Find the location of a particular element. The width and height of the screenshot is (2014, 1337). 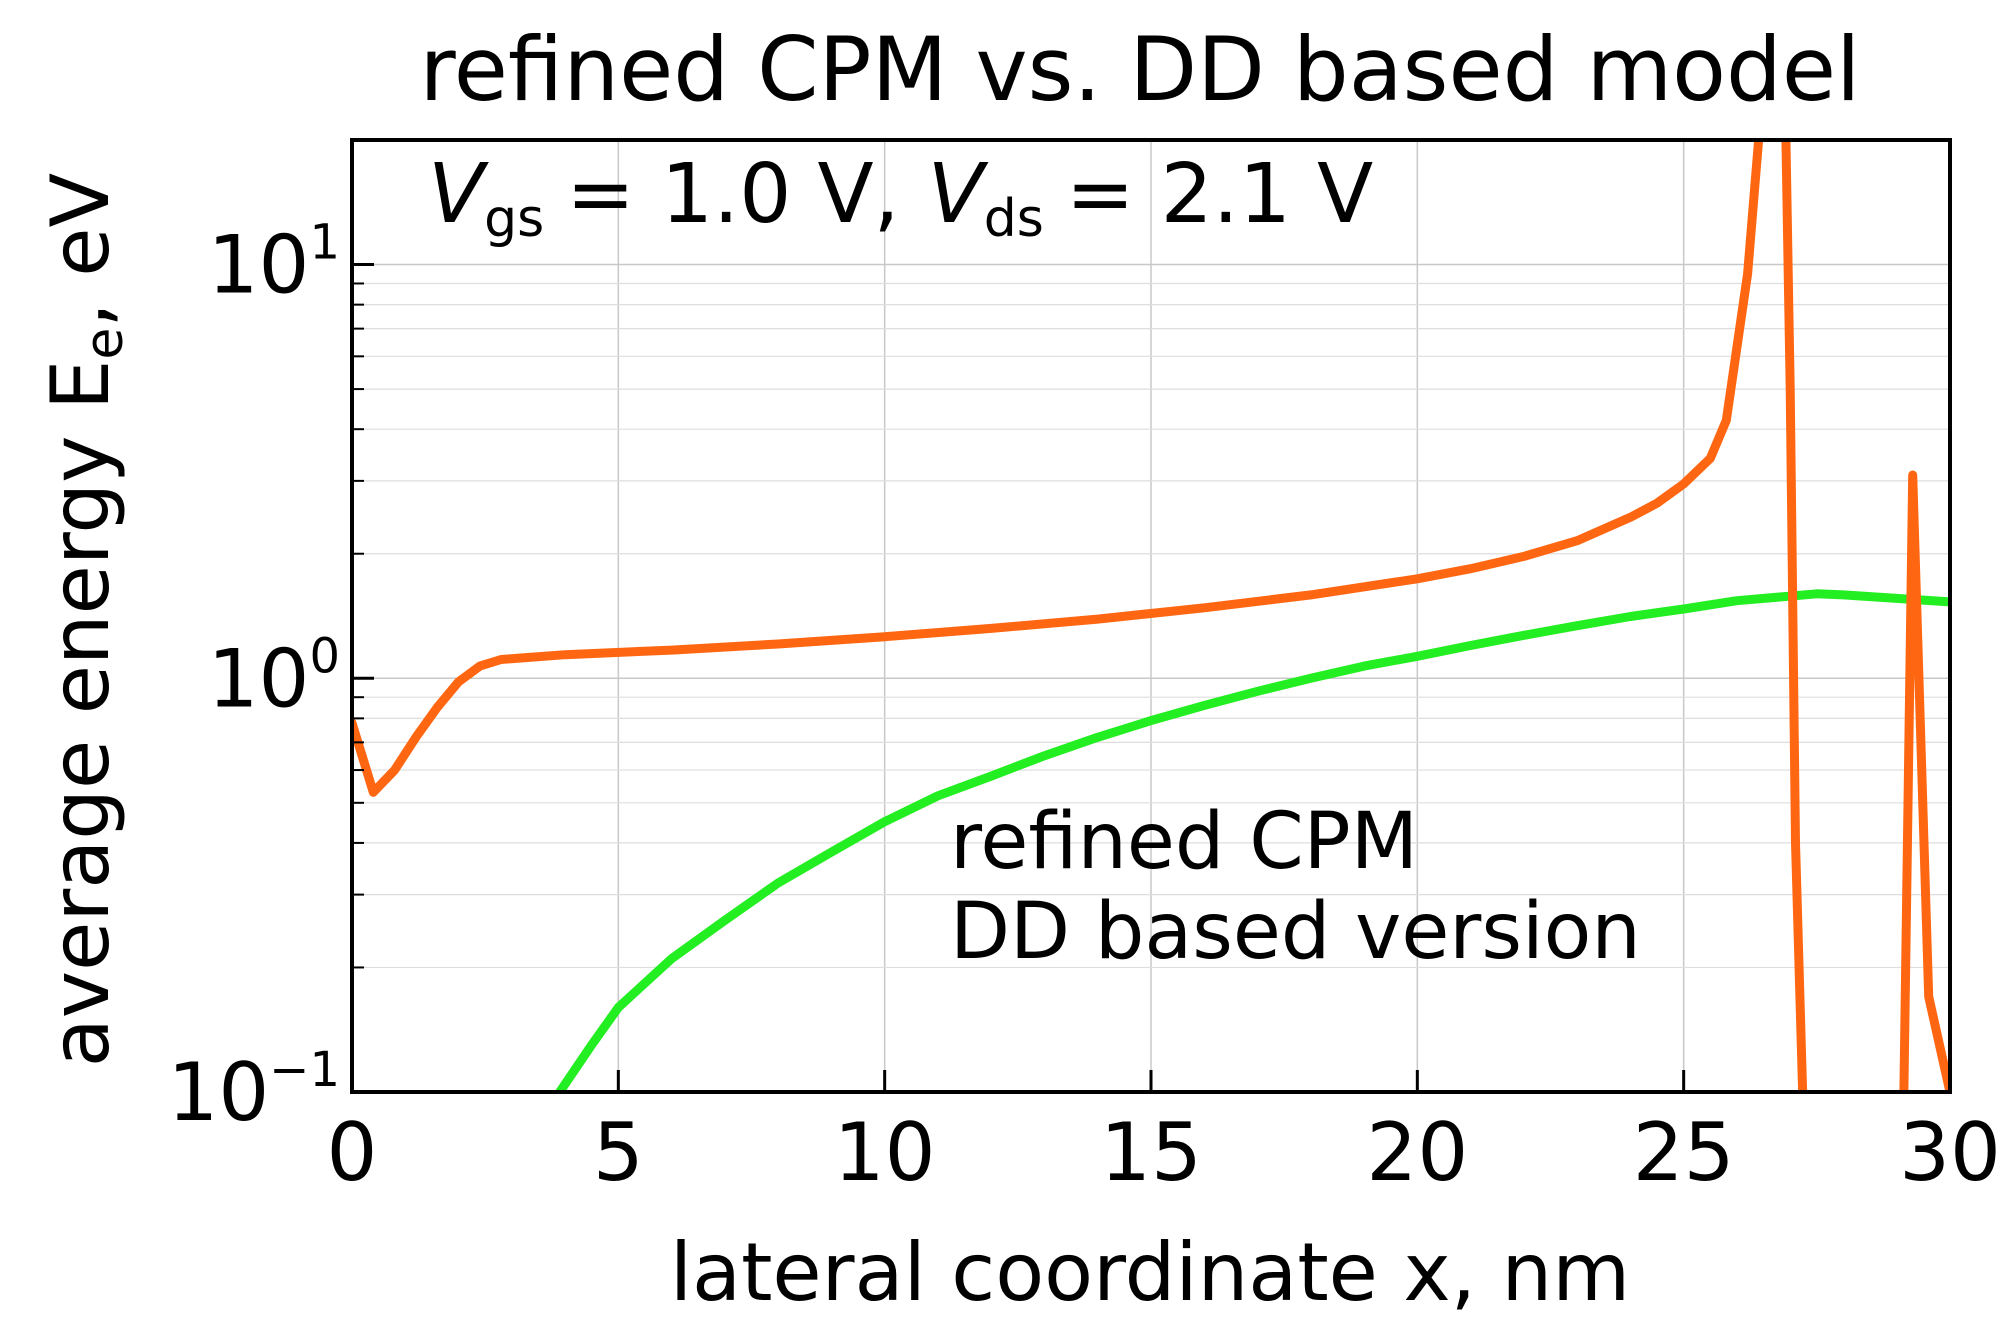

y-tick-label-2: 10¹ is located at coordinates (274, 263).